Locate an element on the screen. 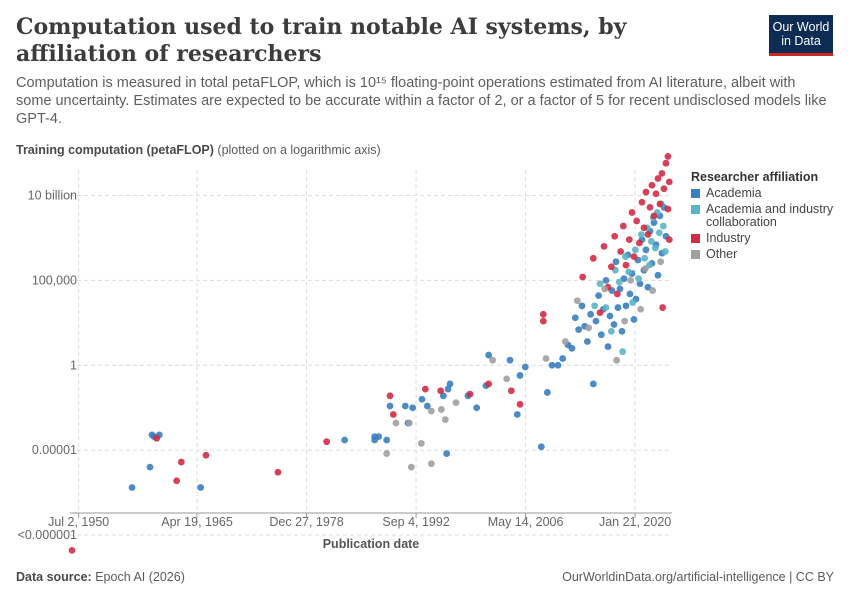 This screenshot has width=850, height=600. legend-title: Researcher affiliation is located at coordinates (755, 177).